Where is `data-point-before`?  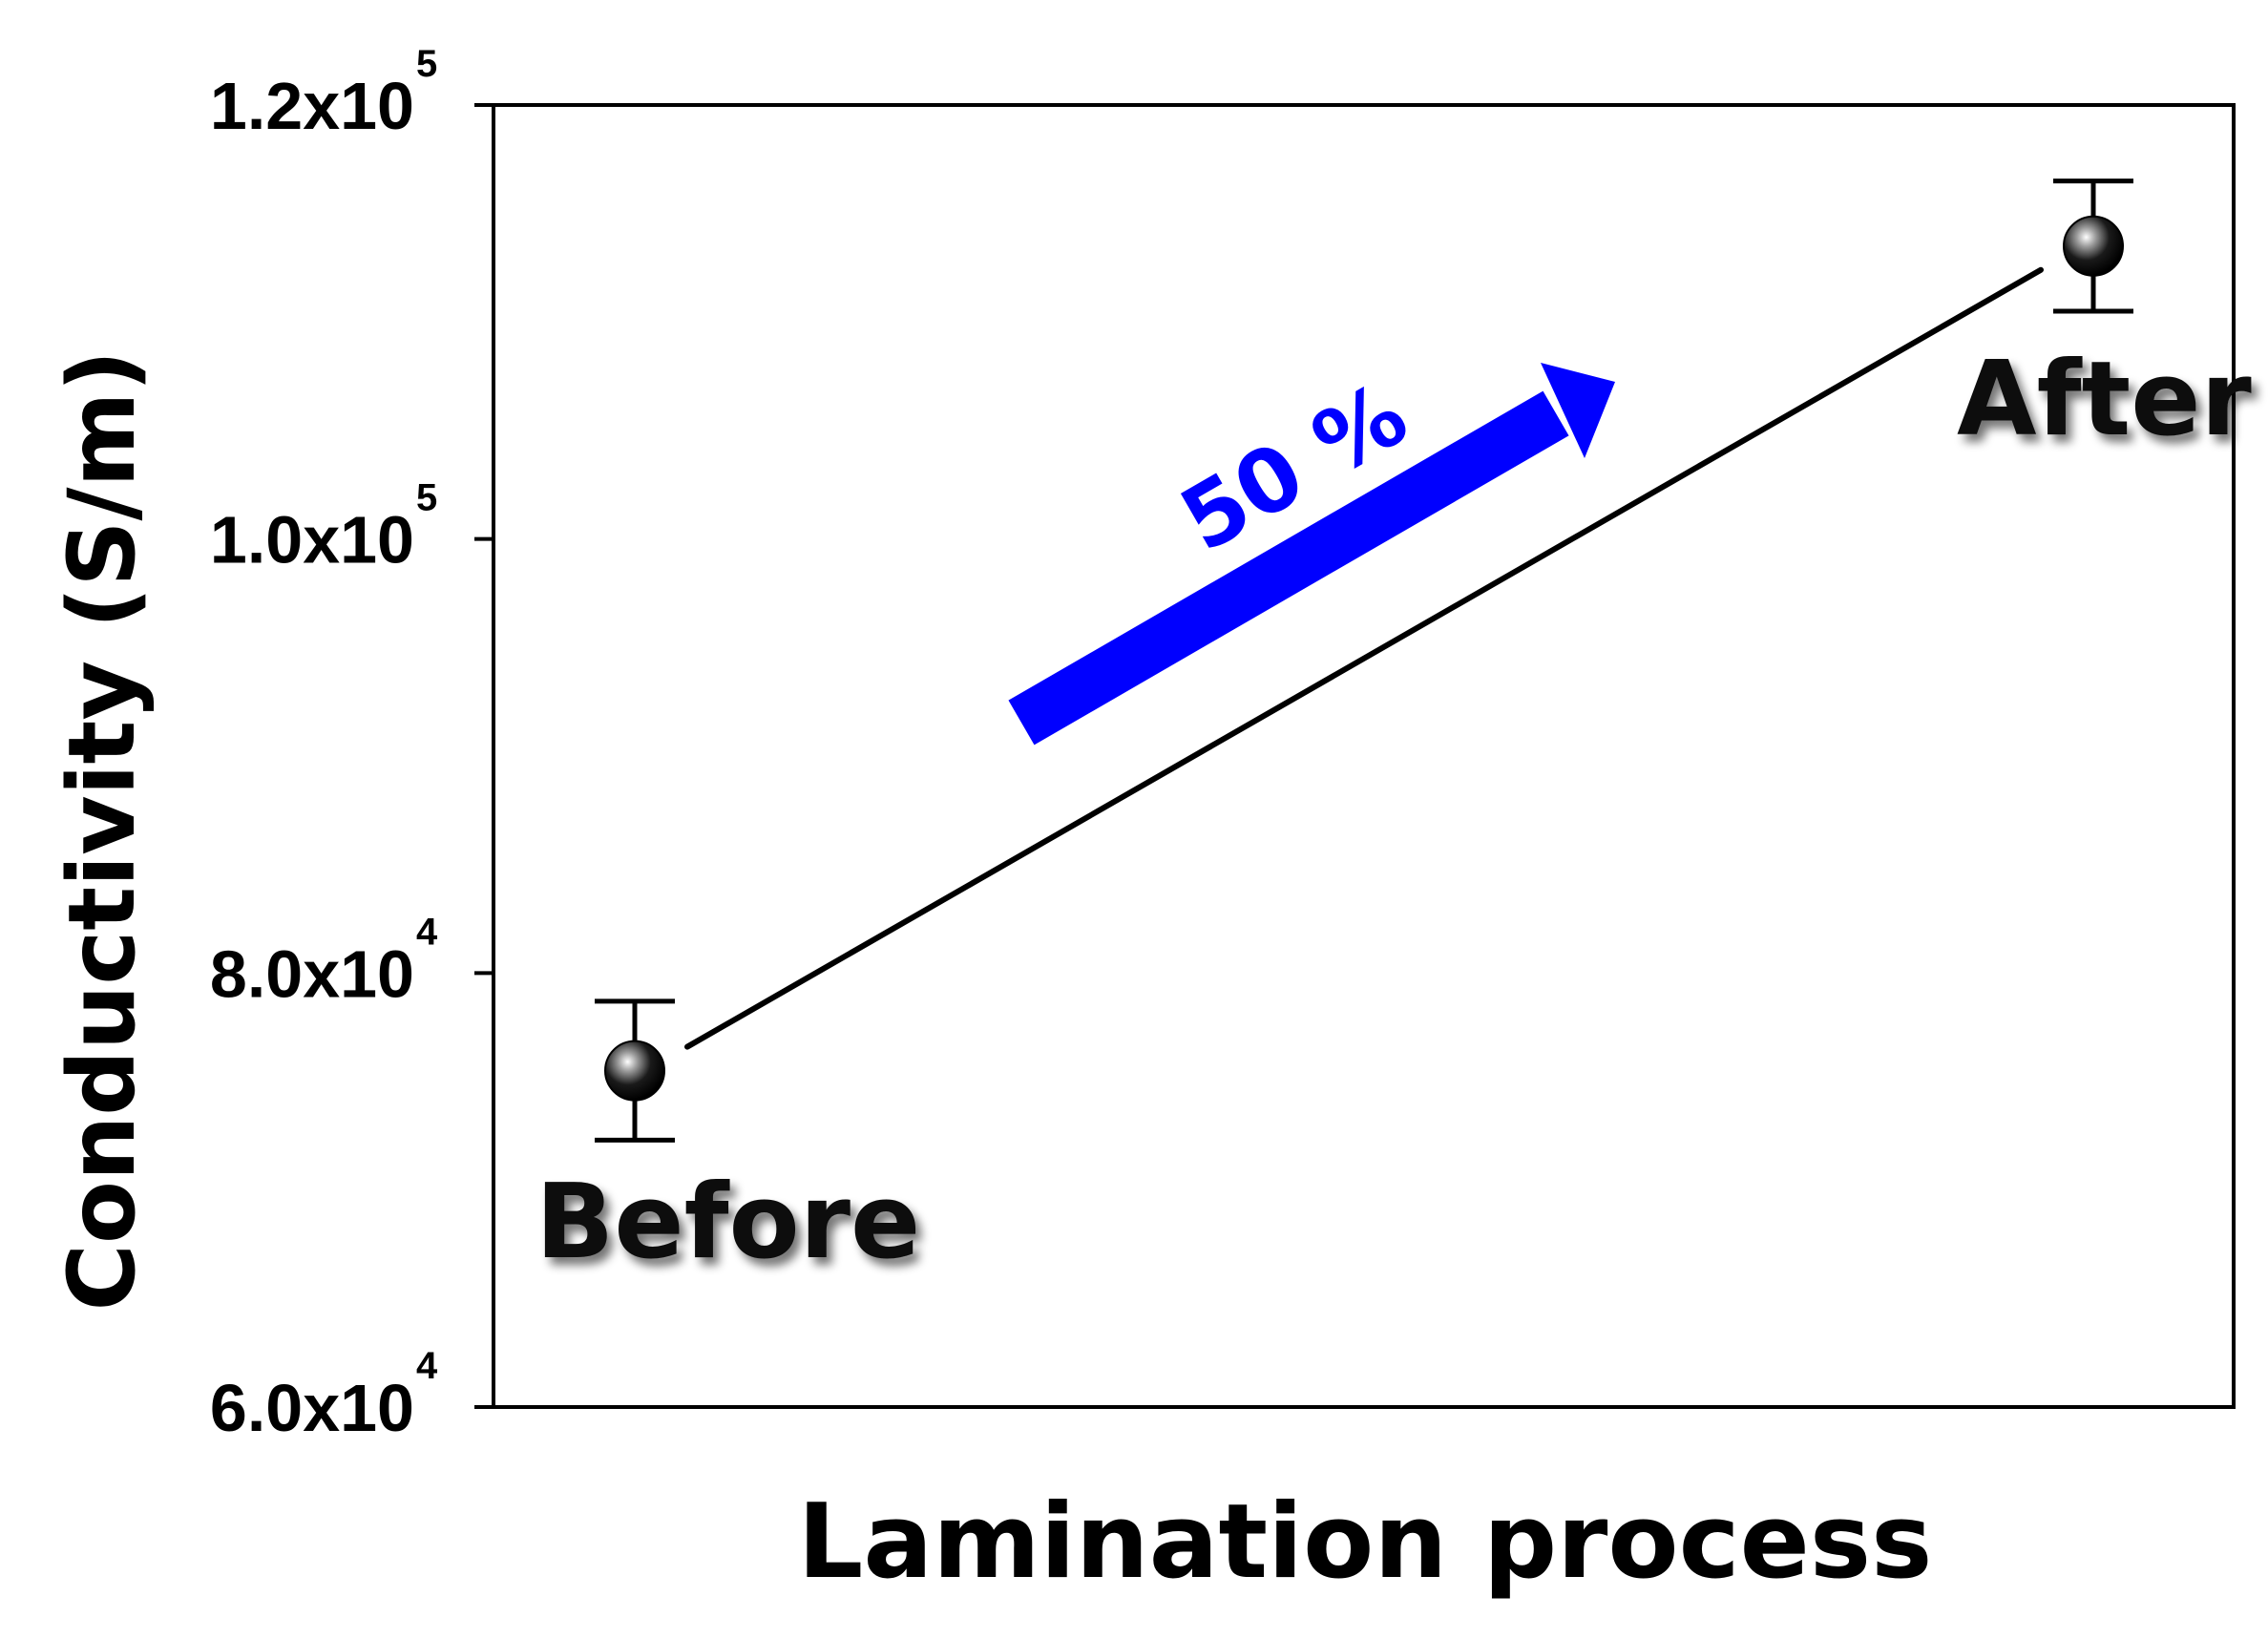
data-point-before is located at coordinates (635, 1071).